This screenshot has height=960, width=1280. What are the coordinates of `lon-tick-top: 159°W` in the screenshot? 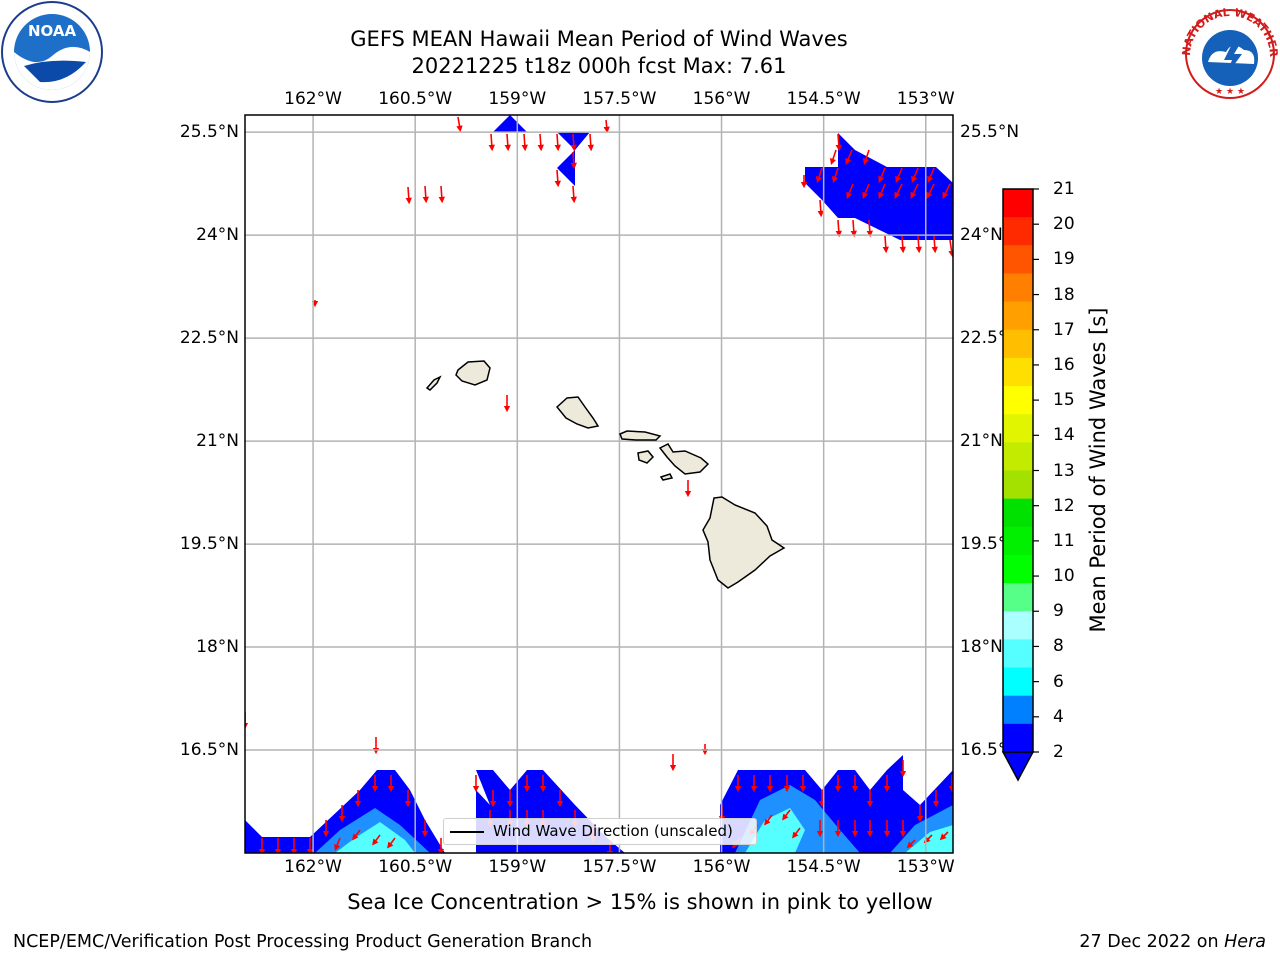 It's located at (517, 99).